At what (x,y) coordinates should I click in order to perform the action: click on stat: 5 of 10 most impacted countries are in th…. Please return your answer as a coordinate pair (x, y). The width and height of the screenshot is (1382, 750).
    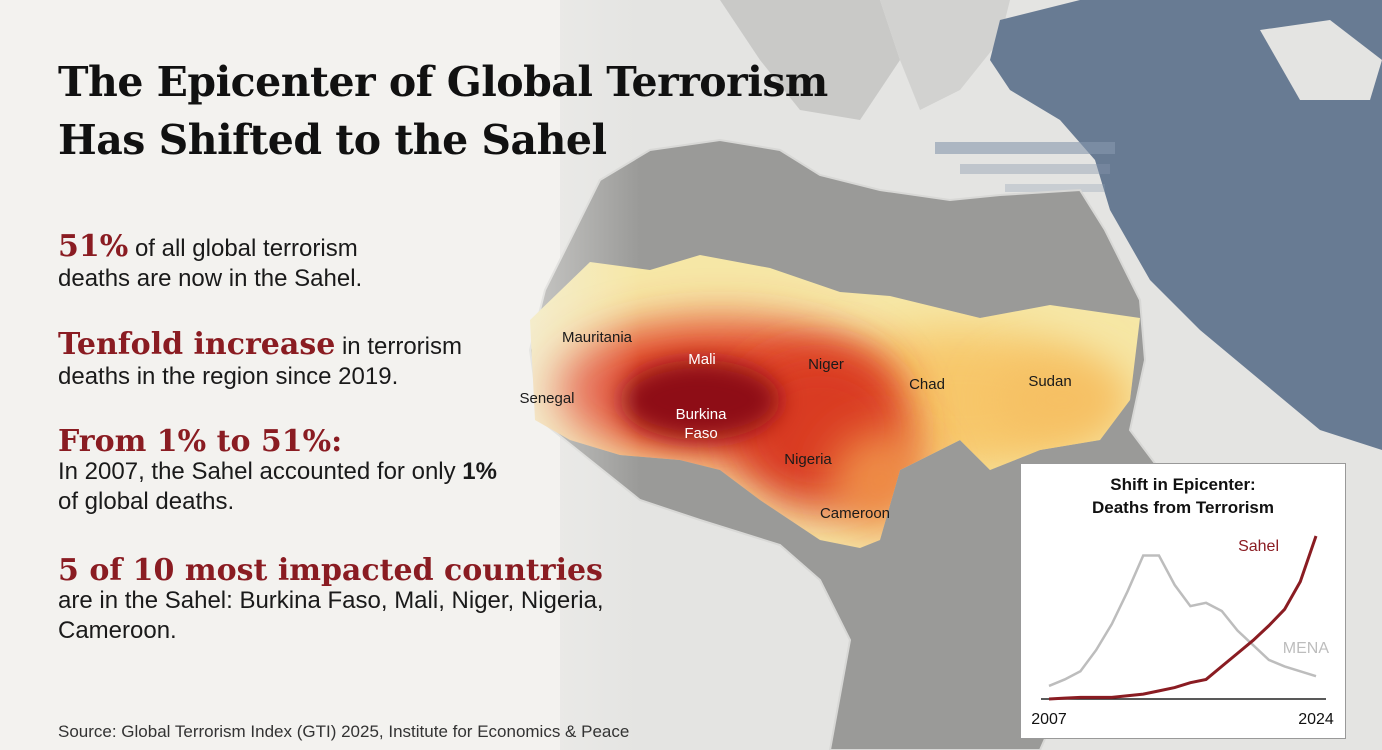
    Looking at the image, I should click on (338, 601).